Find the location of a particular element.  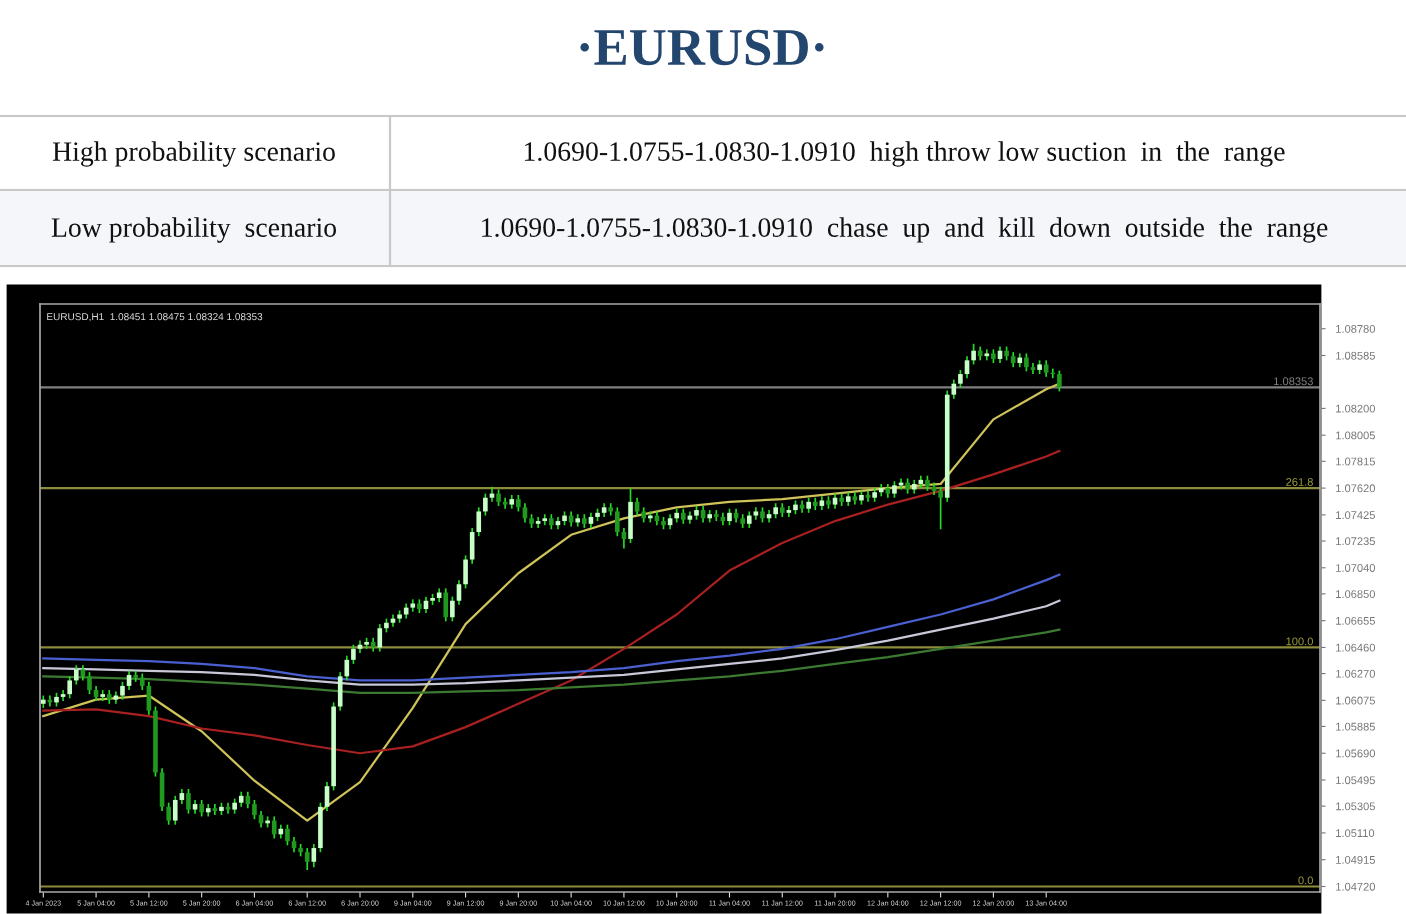

text: 1.0690-1.0755-1.0830-1.0910 chase up and kill down outside the range is located at coordinates (905, 230).